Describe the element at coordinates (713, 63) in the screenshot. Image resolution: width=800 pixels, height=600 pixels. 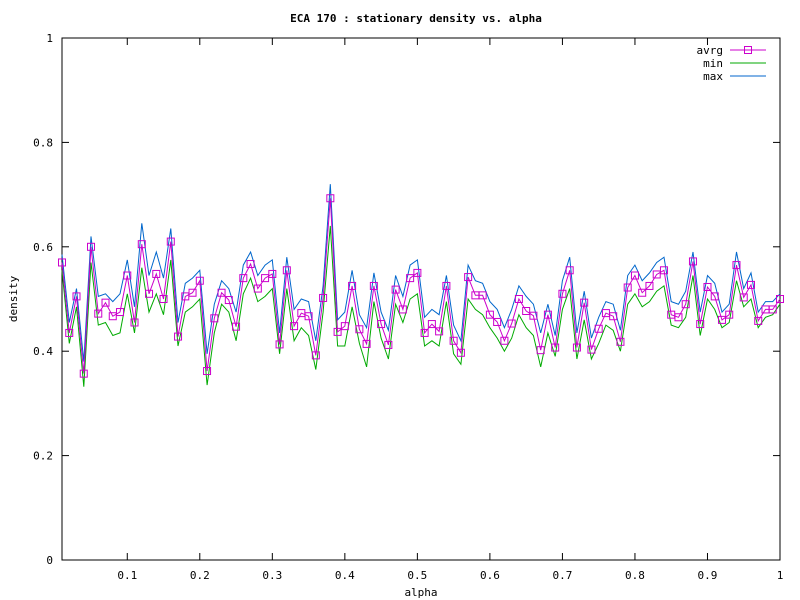
I see `legend-label-min: min` at that location.